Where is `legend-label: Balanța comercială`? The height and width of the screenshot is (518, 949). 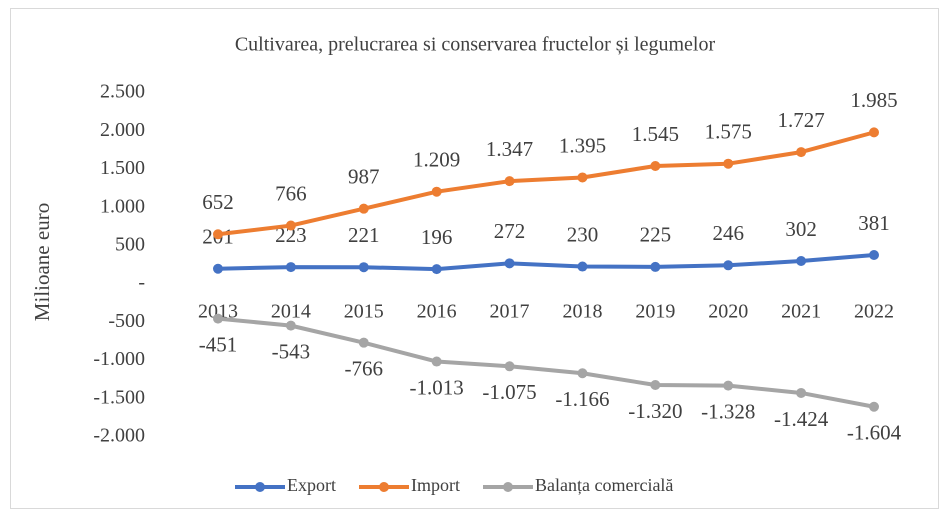
legend-label: Balanța comercială is located at coordinates (604, 485).